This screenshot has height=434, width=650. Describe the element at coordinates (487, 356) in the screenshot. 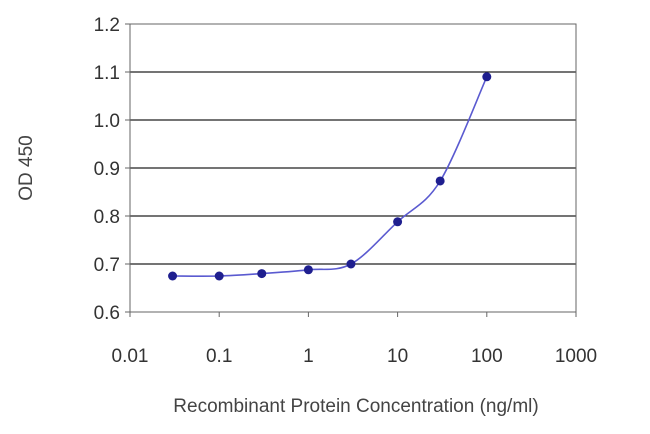

I see `x-tick-label: 100` at that location.